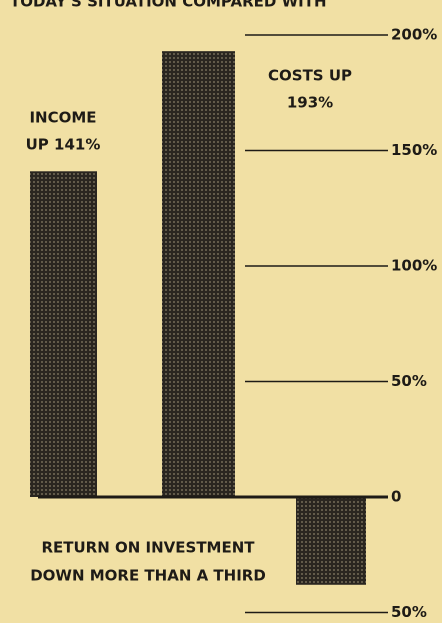  Describe the element at coordinates (414, 35) in the screenshot. I see `y-tick-label: 200%` at that location.